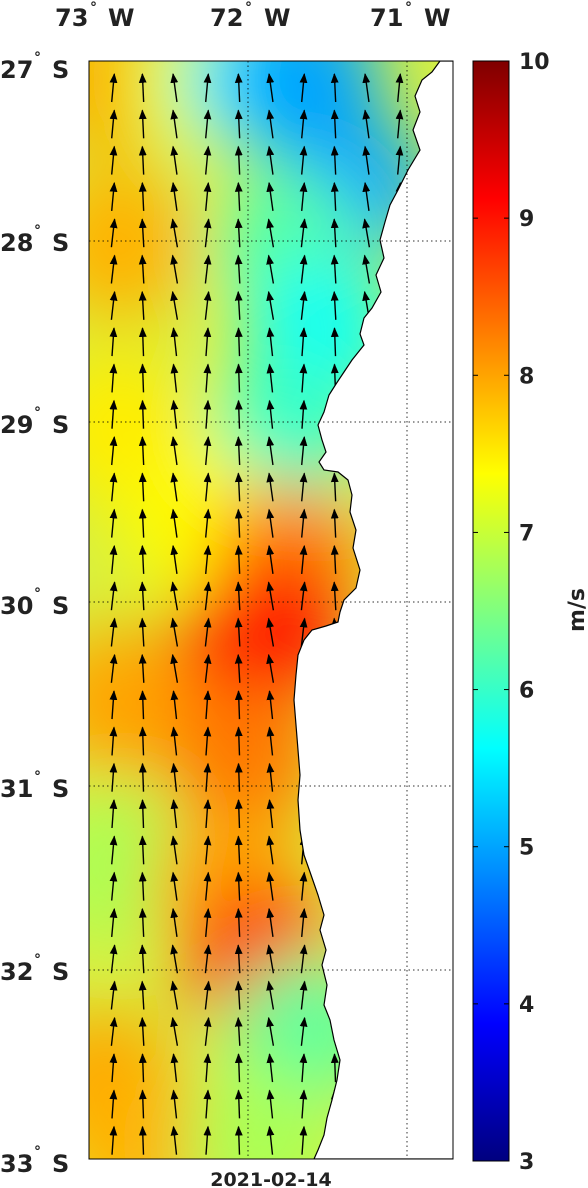 The height and width of the screenshot is (1188, 588). Describe the element at coordinates (71, 18) in the screenshot. I see `lon-label-73: 73` at that location.